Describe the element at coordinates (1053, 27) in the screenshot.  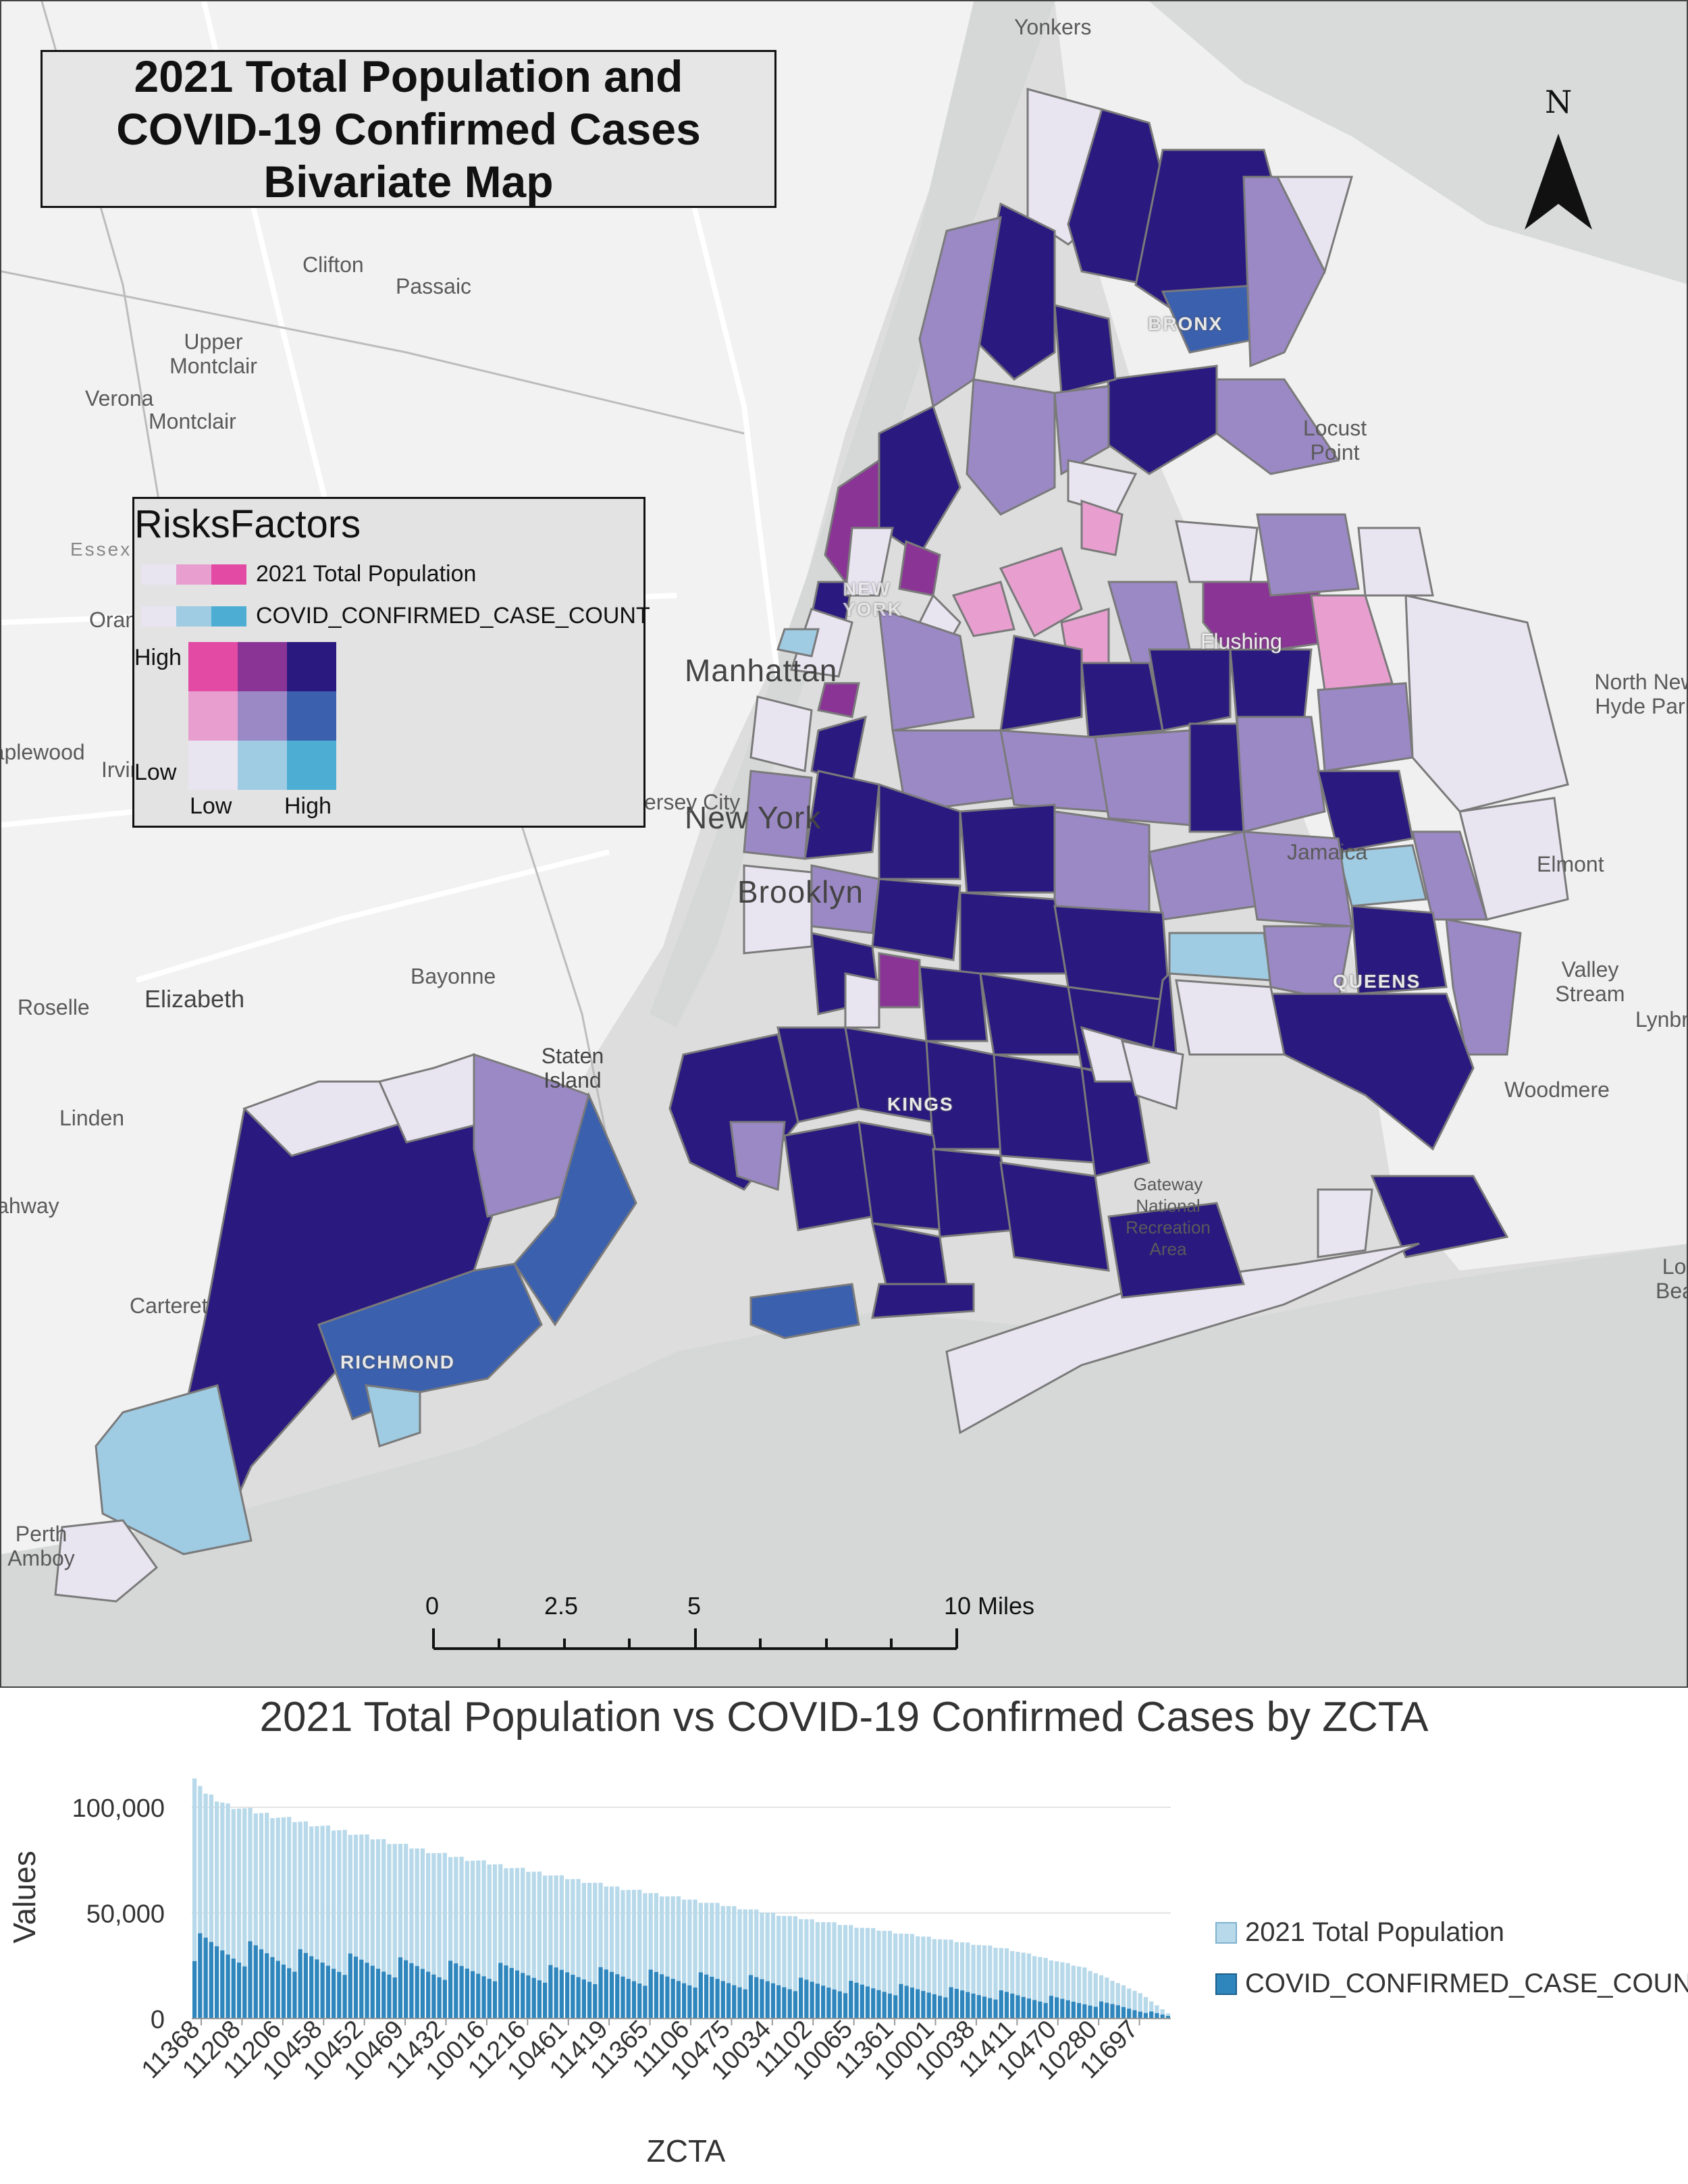
I see `place-label: Yonkers` at that location.